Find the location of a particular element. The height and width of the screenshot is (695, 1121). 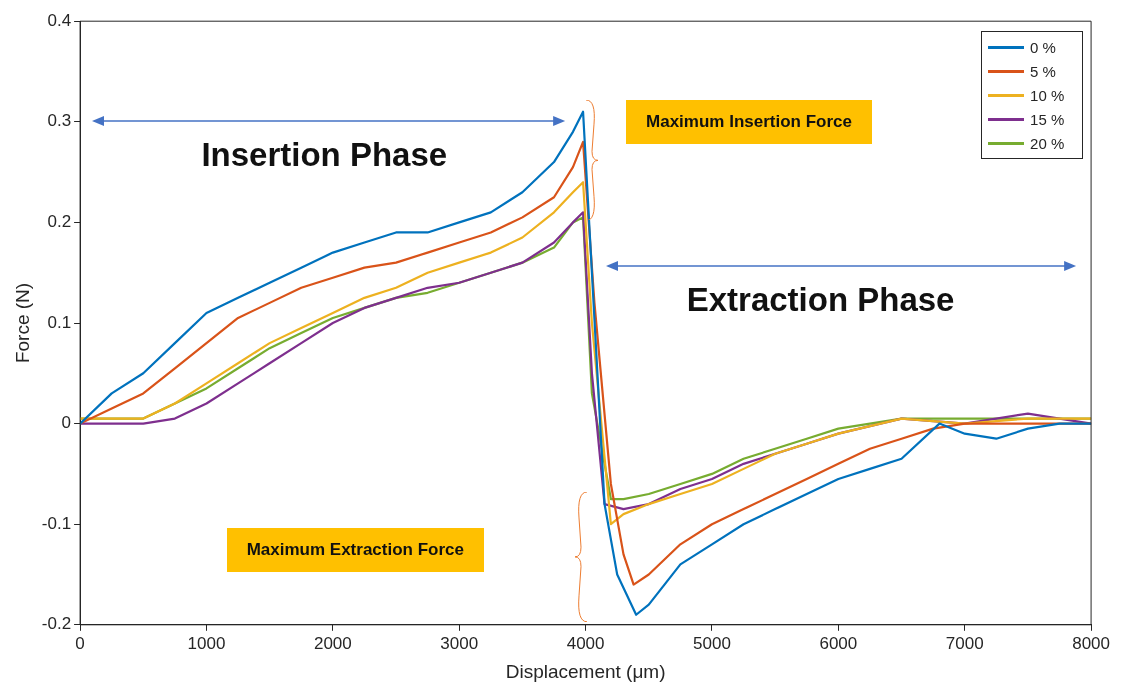

x-tick-label: 3000 is located at coordinates (459, 643).